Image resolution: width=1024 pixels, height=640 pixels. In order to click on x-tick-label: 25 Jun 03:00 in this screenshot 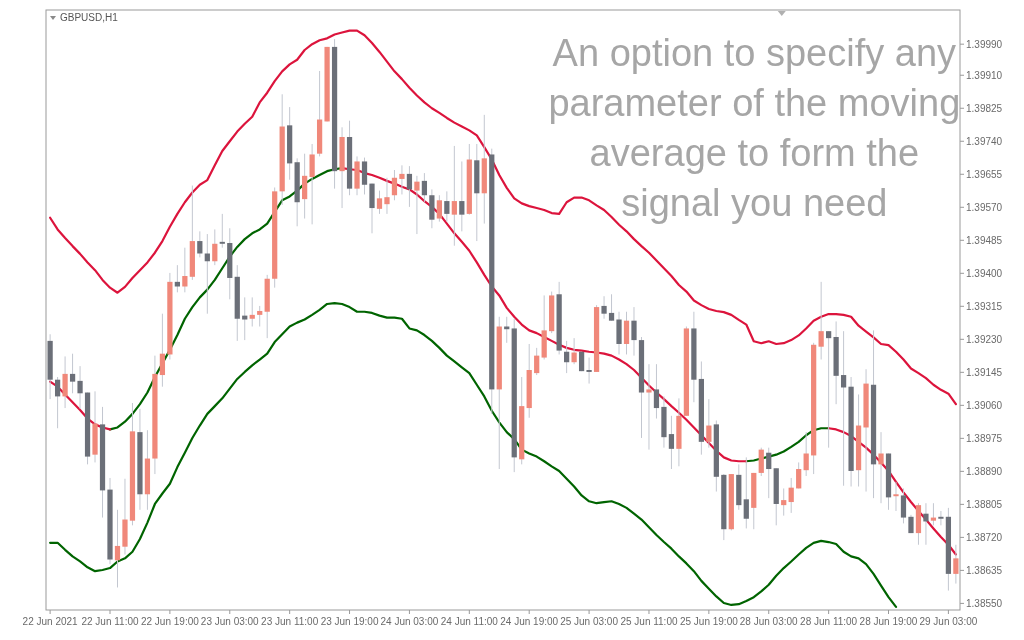, I will do `click(589, 621)`.